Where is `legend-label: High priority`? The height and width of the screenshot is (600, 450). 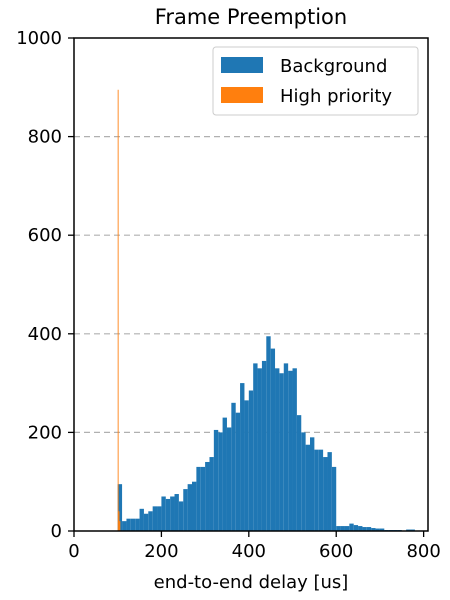 legend-label: High priority is located at coordinates (336, 96).